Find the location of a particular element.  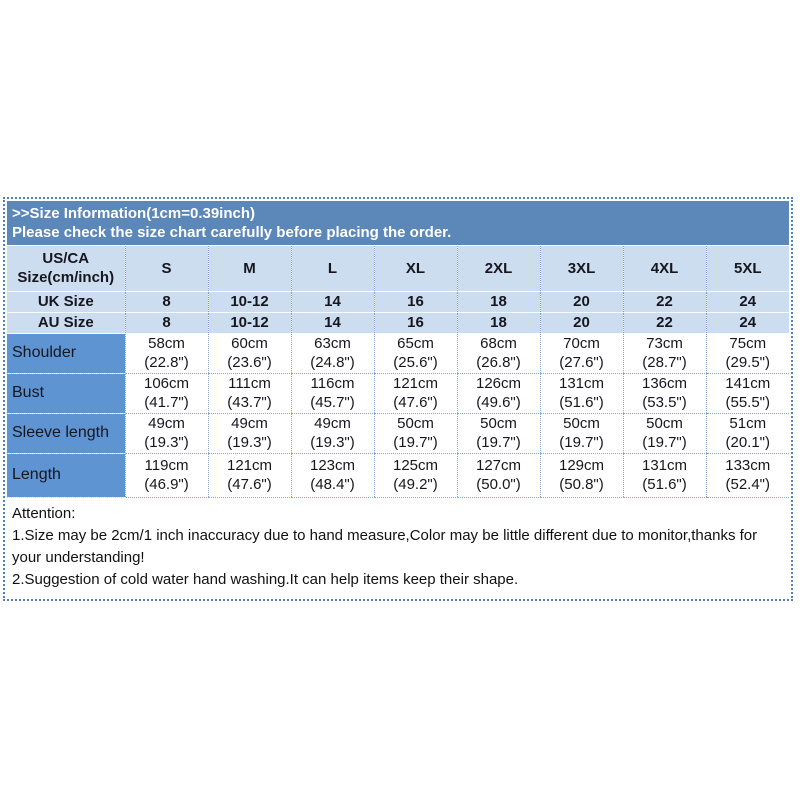

measure-value-cell: 111cm (43.7") is located at coordinates (249, 393).